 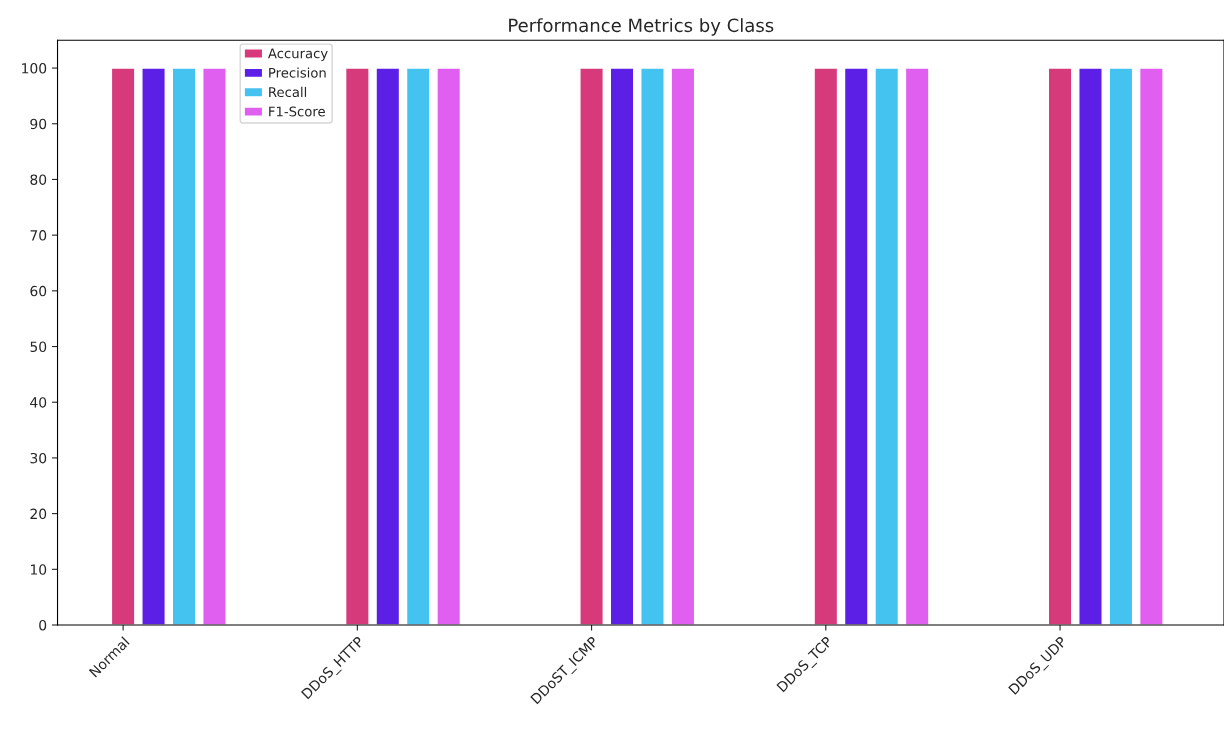 What do you see at coordinates (38, 291) in the screenshot?
I see `y-tick-label: 60` at bounding box center [38, 291].